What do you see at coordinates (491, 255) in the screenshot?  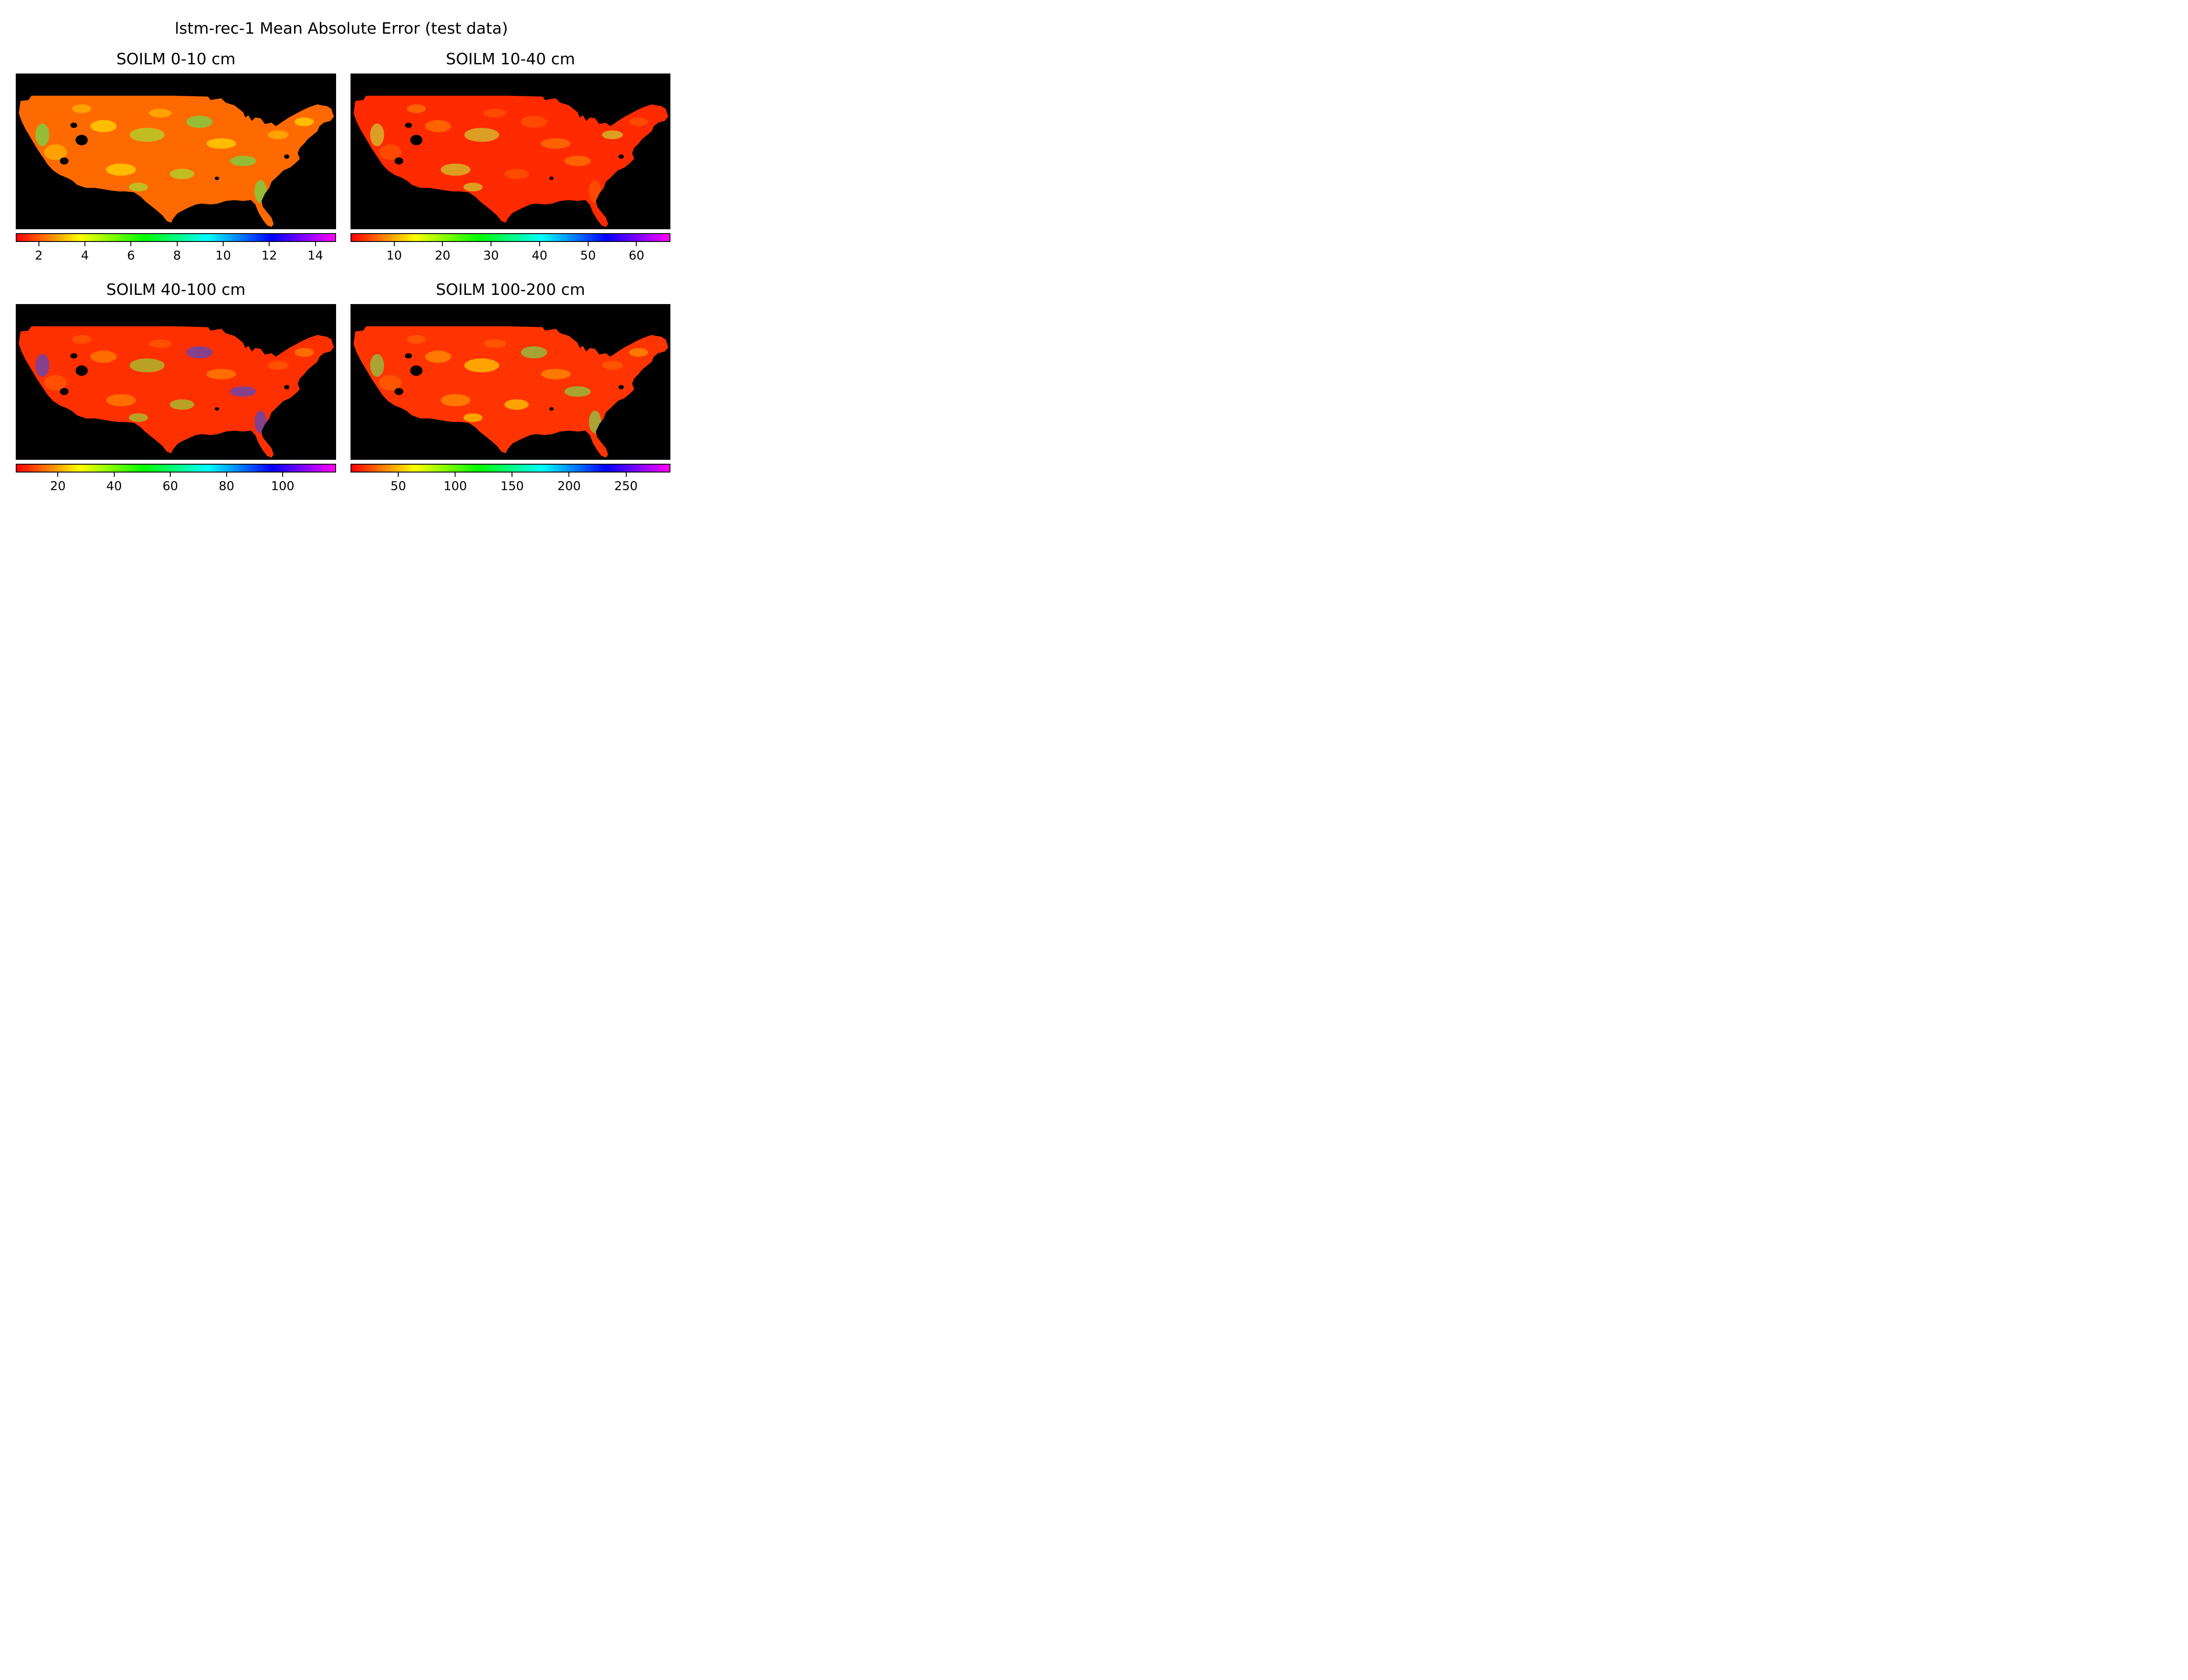 I see `colorbar-tick-label: 30` at bounding box center [491, 255].